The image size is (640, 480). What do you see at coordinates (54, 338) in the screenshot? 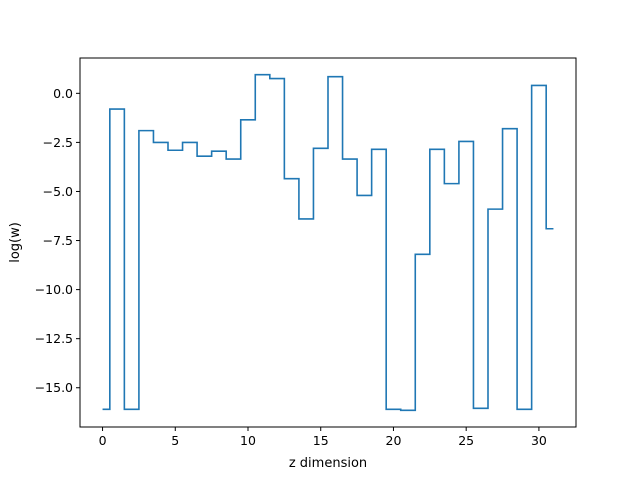
I see `y-tick-label: −12.5` at bounding box center [54, 338].